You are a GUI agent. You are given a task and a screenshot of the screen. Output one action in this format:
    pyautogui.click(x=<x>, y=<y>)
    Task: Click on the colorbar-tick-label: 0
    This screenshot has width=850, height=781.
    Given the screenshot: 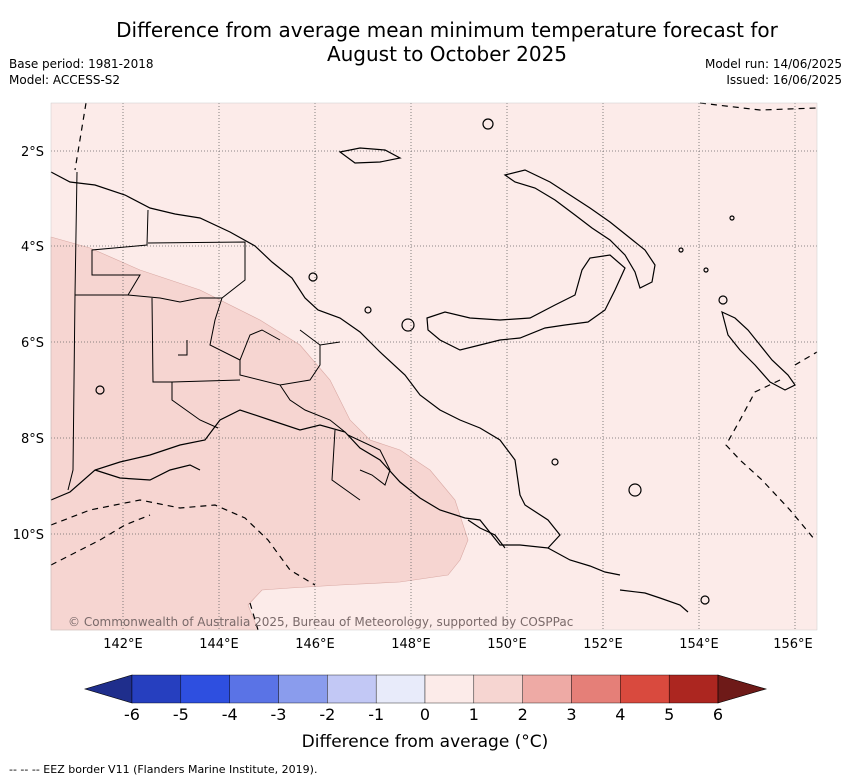 What is the action you would take?
    pyautogui.click(x=425, y=714)
    